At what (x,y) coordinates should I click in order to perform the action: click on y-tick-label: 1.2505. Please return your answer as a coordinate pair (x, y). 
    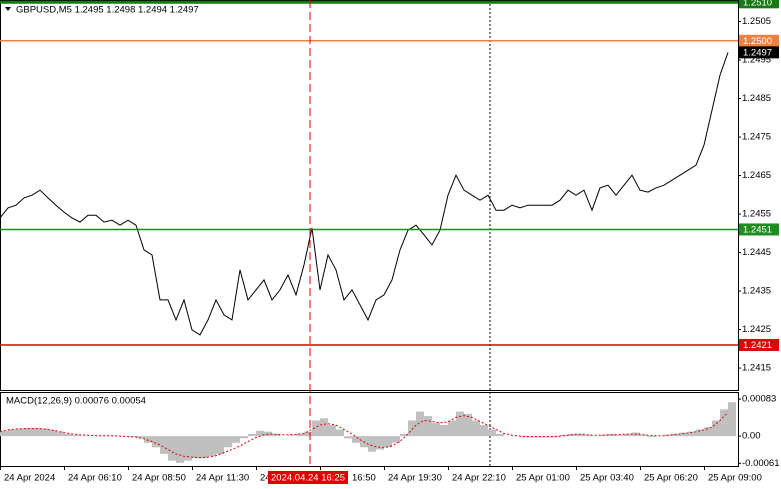
    Looking at the image, I should click on (756, 21).